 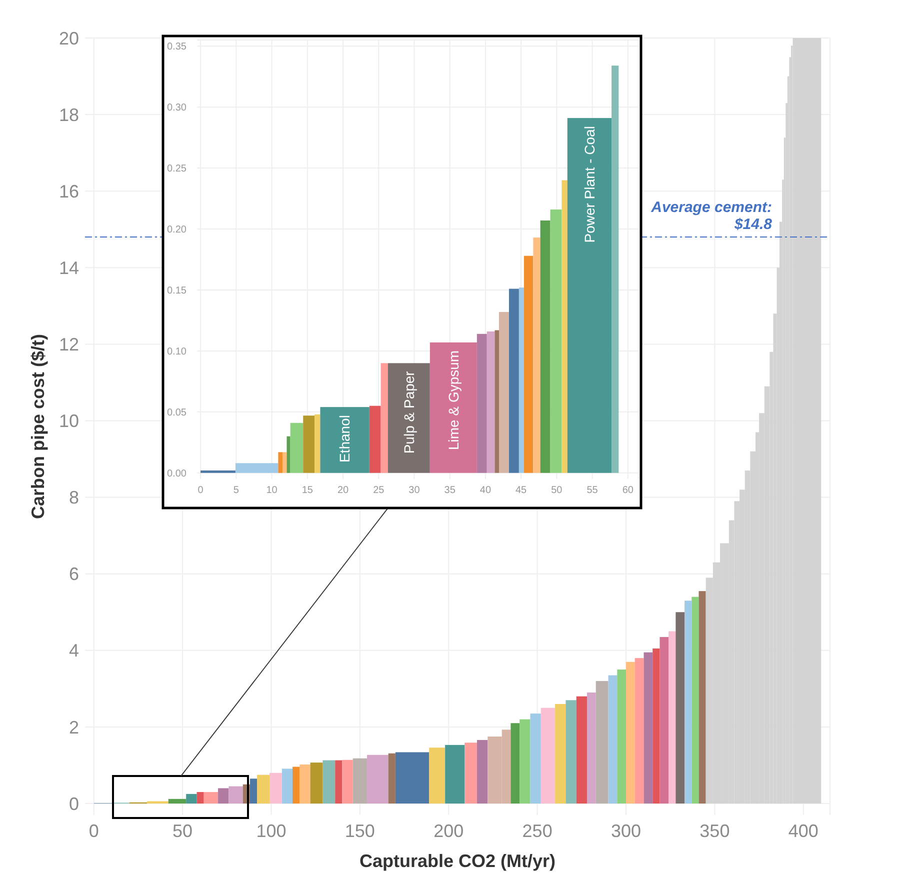 I want to click on y-tick-label: 10, so click(x=68, y=421).